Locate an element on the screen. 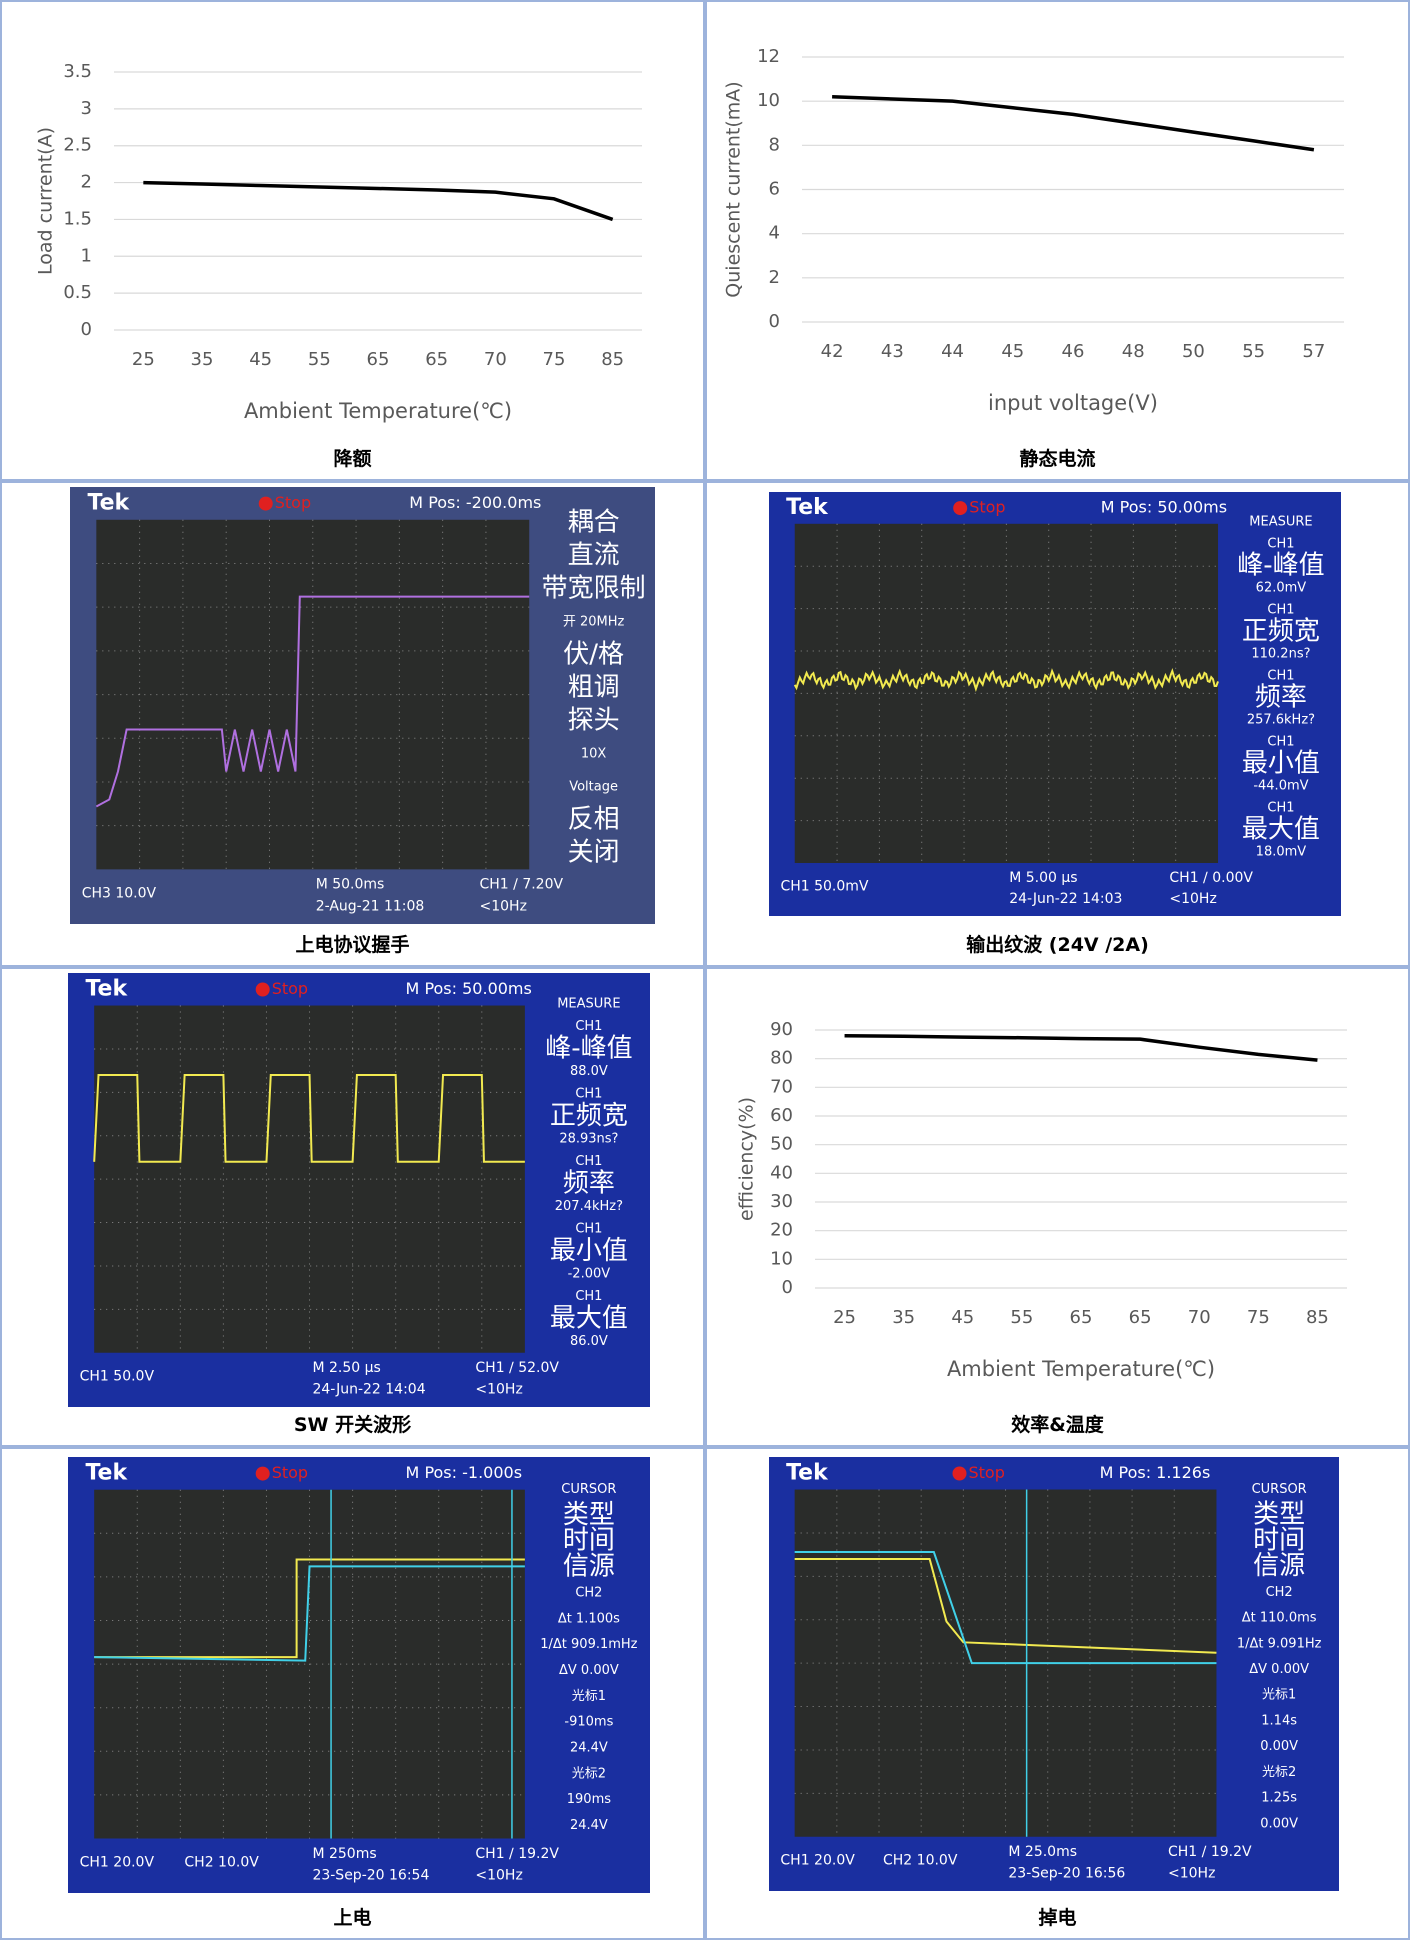 The image size is (1410, 1945). scope-side-text: 207.4kHz? is located at coordinates (589, 1206).